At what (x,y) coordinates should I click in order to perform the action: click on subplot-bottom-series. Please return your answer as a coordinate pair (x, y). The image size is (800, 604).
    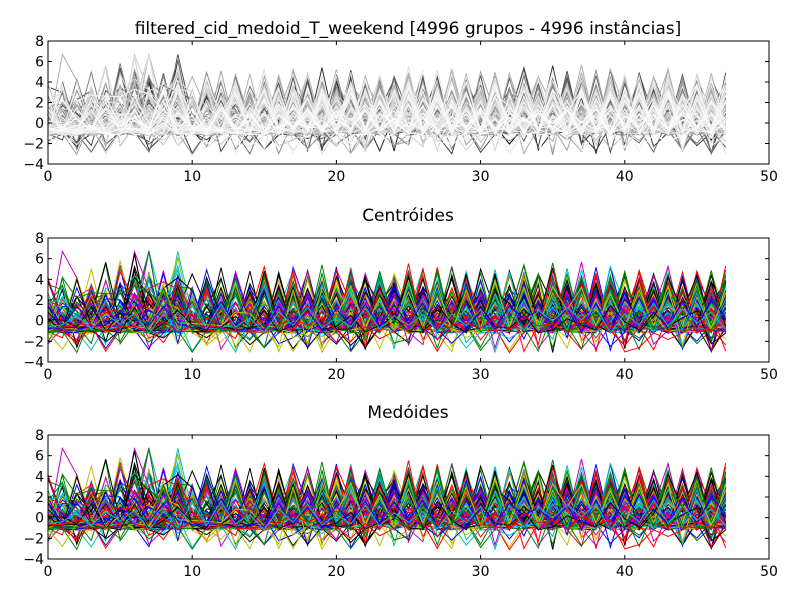
    Looking at the image, I should click on (387, 498).